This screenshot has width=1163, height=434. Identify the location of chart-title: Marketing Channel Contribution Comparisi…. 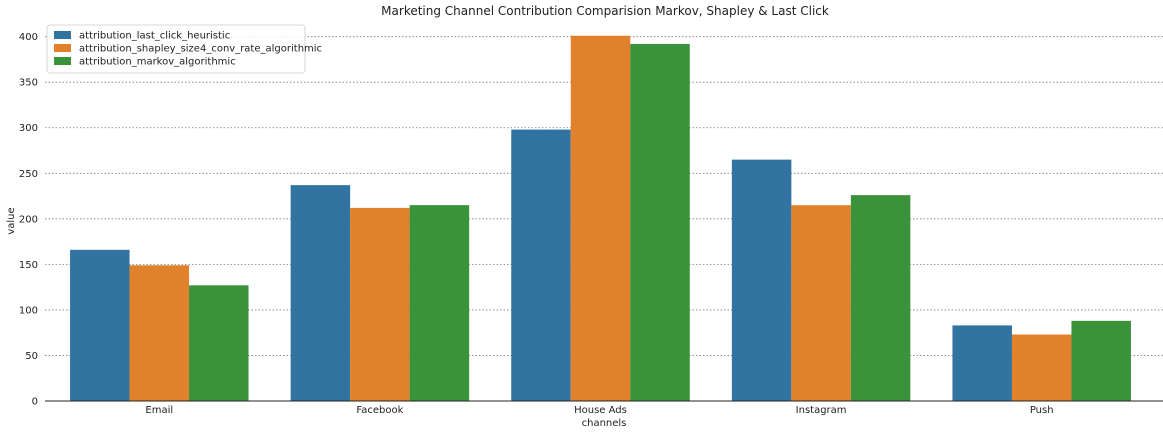
(605, 11).